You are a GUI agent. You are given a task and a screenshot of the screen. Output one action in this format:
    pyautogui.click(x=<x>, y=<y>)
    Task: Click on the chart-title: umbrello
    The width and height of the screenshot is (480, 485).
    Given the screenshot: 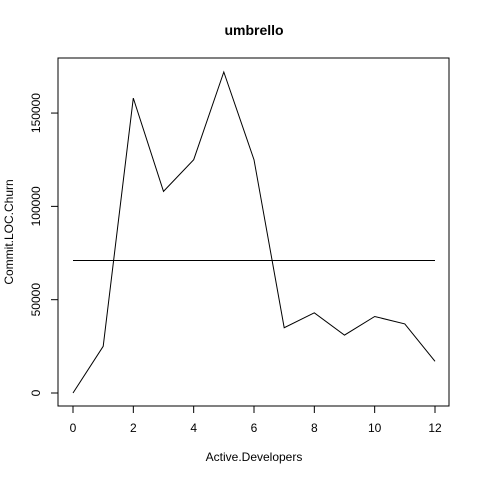 What is the action you would take?
    pyautogui.click(x=253, y=30)
    